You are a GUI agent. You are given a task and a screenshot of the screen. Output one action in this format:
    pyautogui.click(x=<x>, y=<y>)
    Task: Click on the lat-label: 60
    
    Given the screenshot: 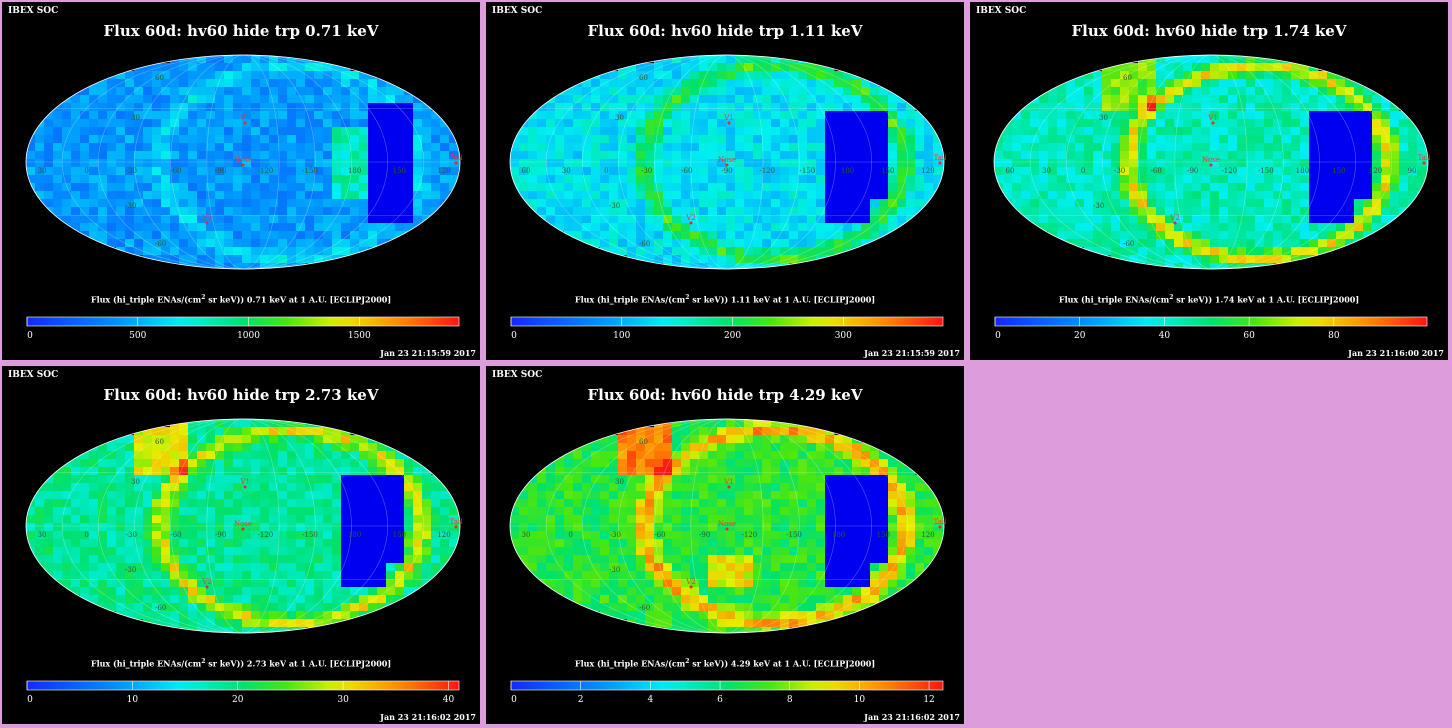 What is the action you would take?
    pyautogui.click(x=159, y=442)
    